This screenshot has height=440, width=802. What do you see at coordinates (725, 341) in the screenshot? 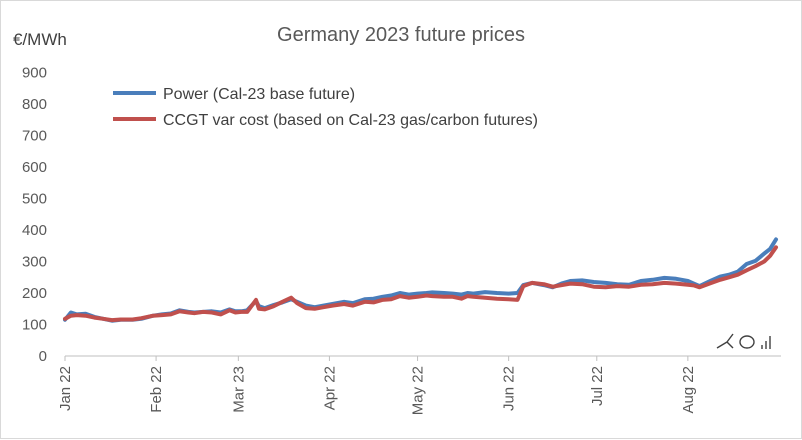
I see `fork-mark` at bounding box center [725, 341].